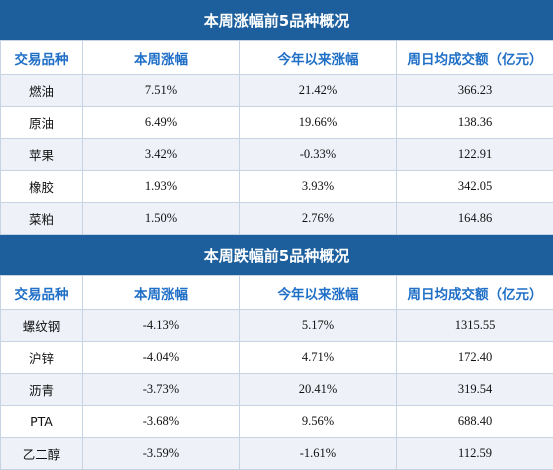  Describe the element at coordinates (318, 91) in the screenshot. I see `cell-ytd-change: 21.42%` at that location.